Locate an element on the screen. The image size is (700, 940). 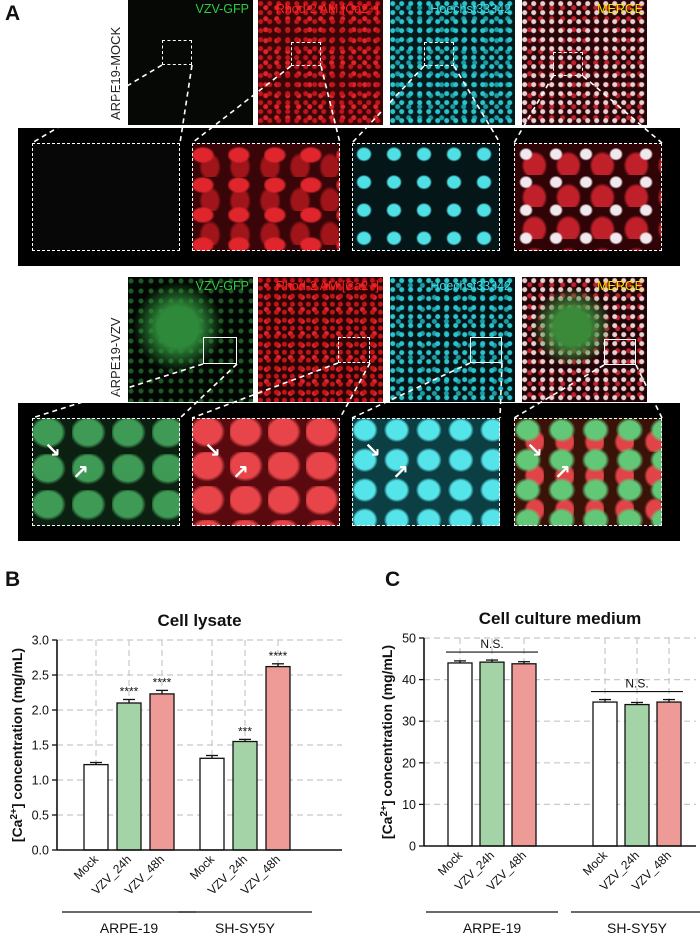
y-tick-label: 40 is located at coordinates (409, 680).